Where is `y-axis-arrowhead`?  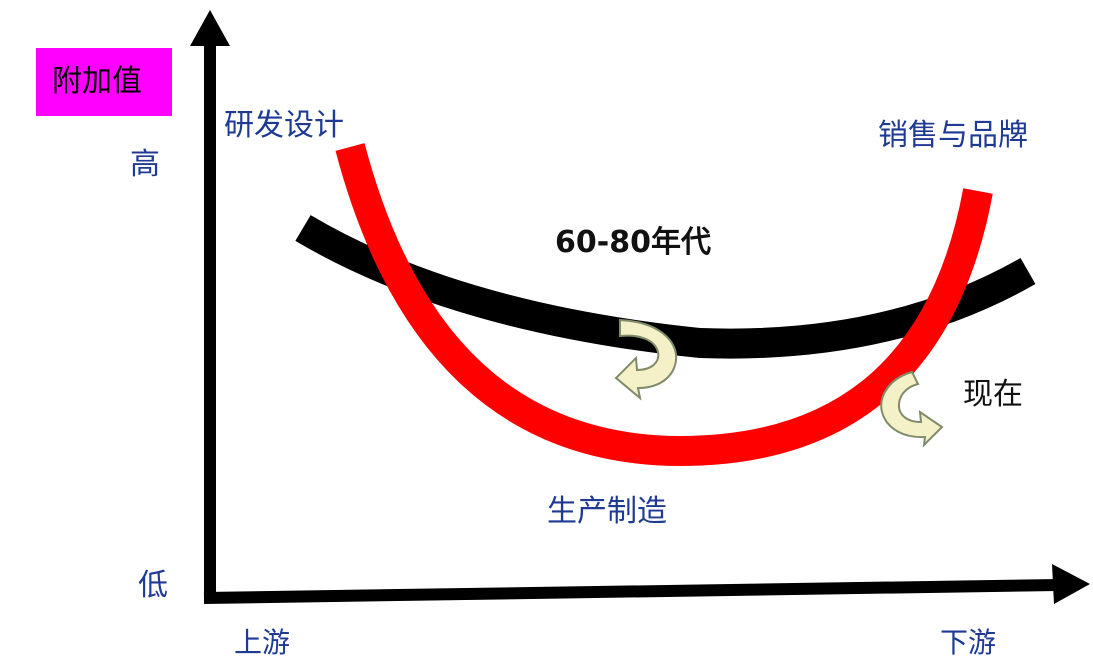
y-axis-arrowhead is located at coordinates (210, 28).